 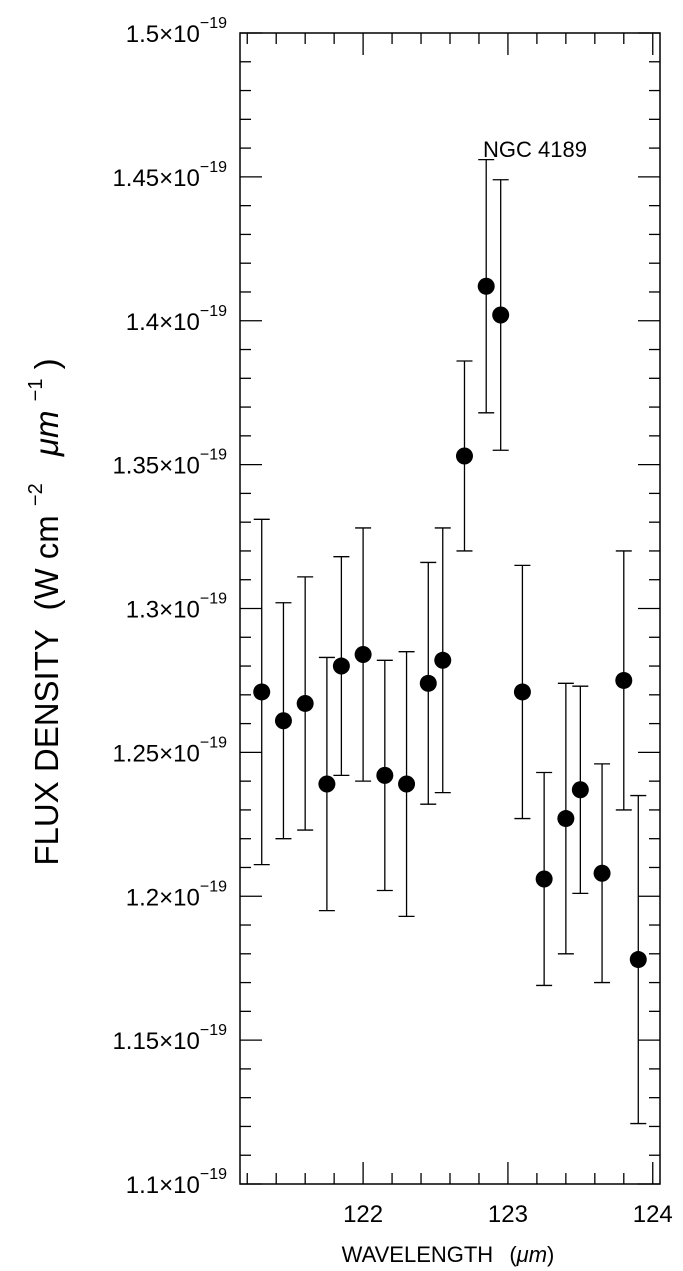 What do you see at coordinates (531, 1254) in the screenshot?
I see `x-axis-unit: μm` at bounding box center [531, 1254].